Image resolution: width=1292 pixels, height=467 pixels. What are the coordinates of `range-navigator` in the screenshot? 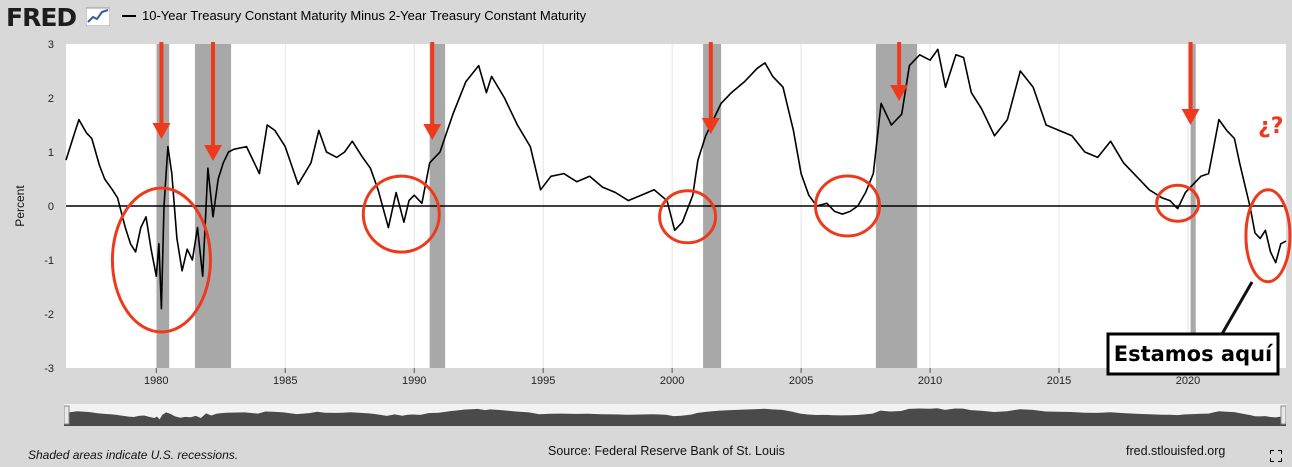 It's located at (675, 415).